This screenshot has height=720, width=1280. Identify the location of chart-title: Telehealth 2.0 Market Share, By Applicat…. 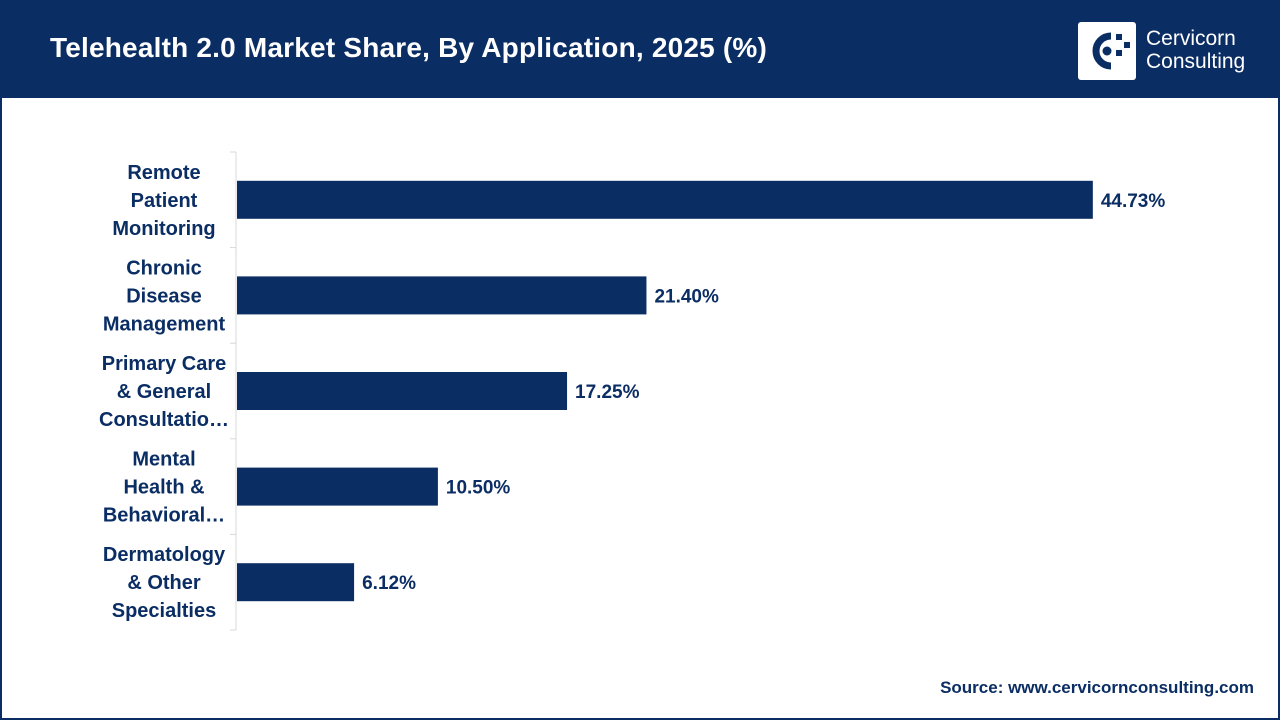
(409, 47).